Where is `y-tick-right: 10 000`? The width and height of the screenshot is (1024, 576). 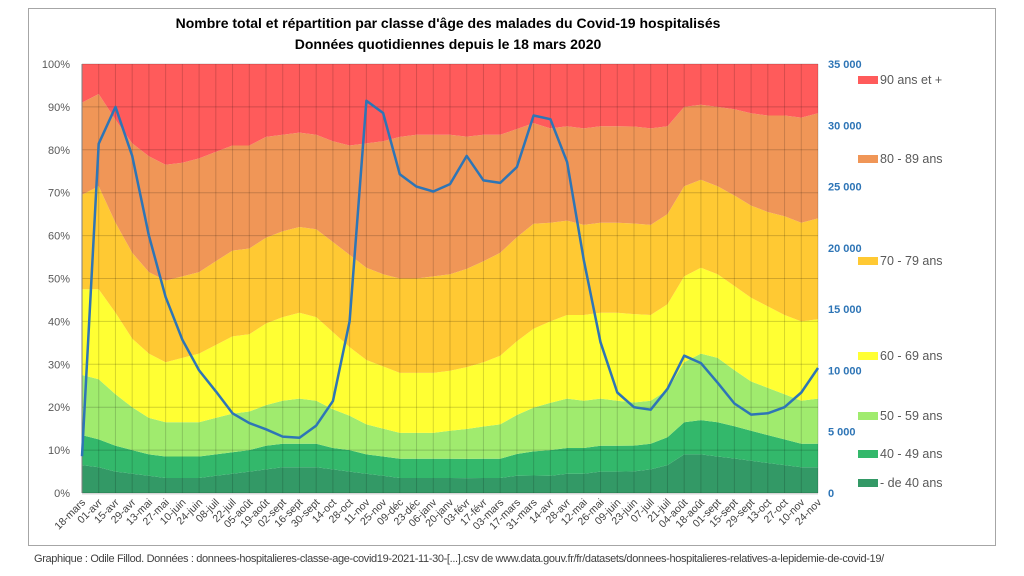 y-tick-right: 10 000 is located at coordinates (845, 371).